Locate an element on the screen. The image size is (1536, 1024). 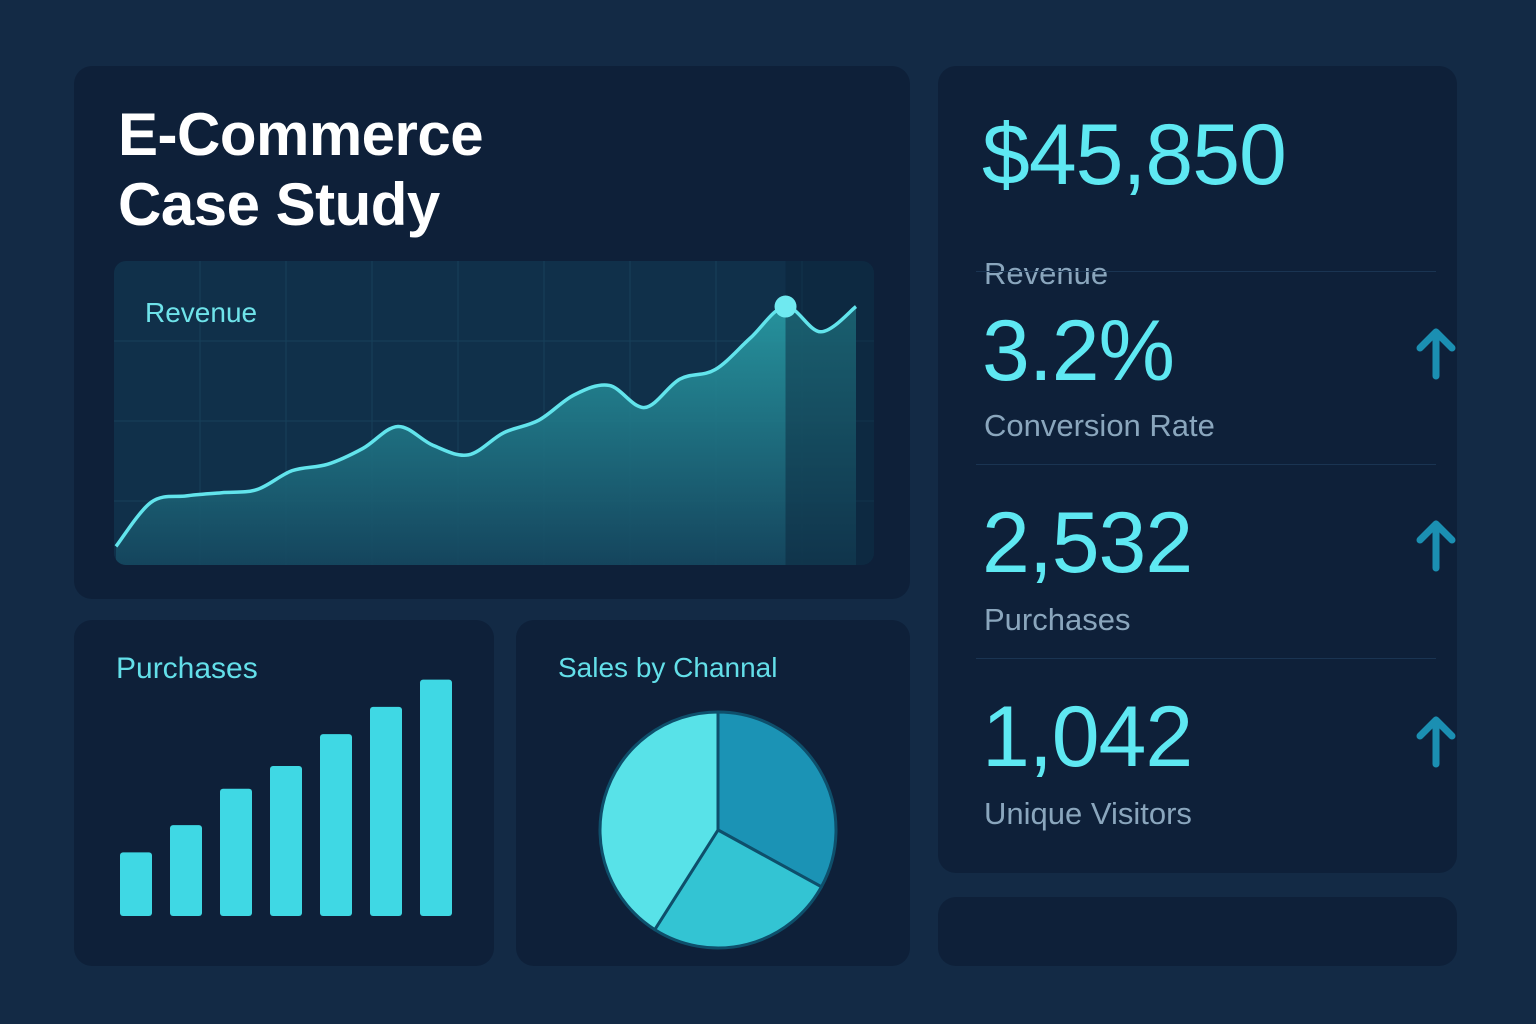
stat-purchases: 2,532 Purchases is located at coordinates (1219, 576).